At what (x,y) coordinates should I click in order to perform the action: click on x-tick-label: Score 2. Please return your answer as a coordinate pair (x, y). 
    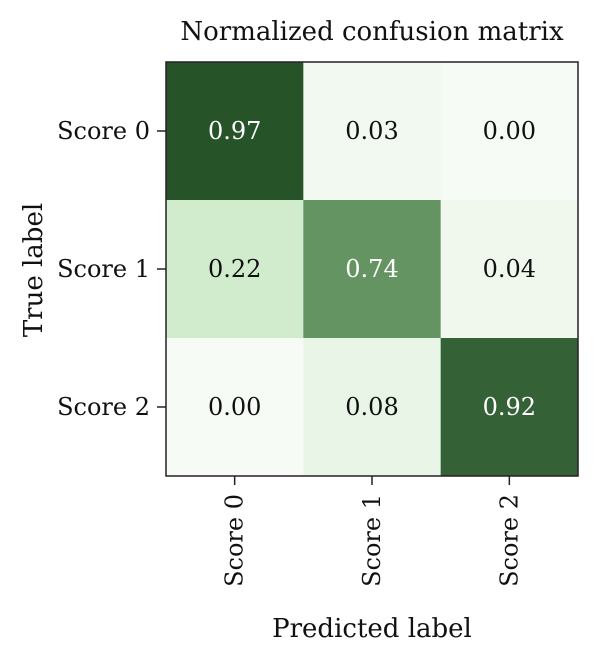
    Looking at the image, I should click on (509, 540).